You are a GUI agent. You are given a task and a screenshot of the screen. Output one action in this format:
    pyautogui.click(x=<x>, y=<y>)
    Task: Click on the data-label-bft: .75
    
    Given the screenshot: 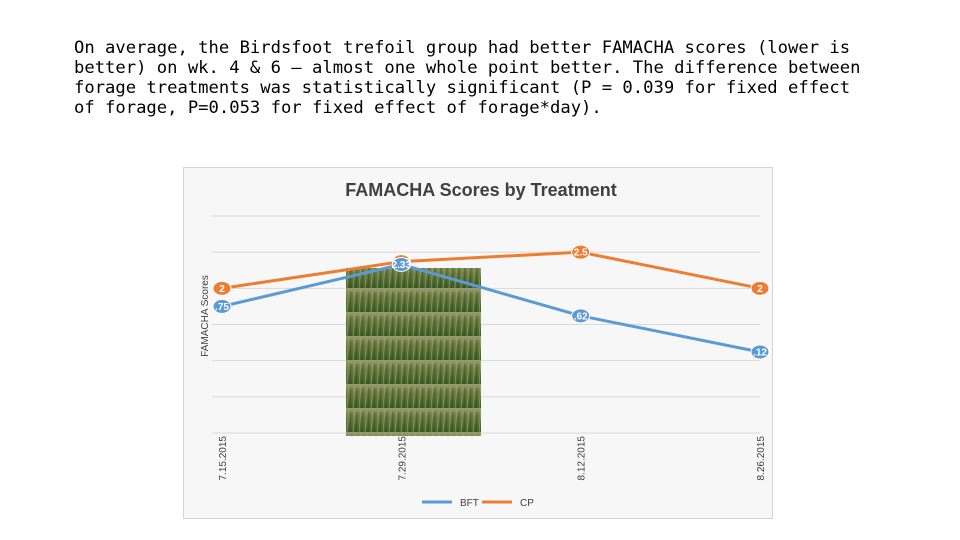 What is the action you would take?
    pyautogui.click(x=222, y=307)
    